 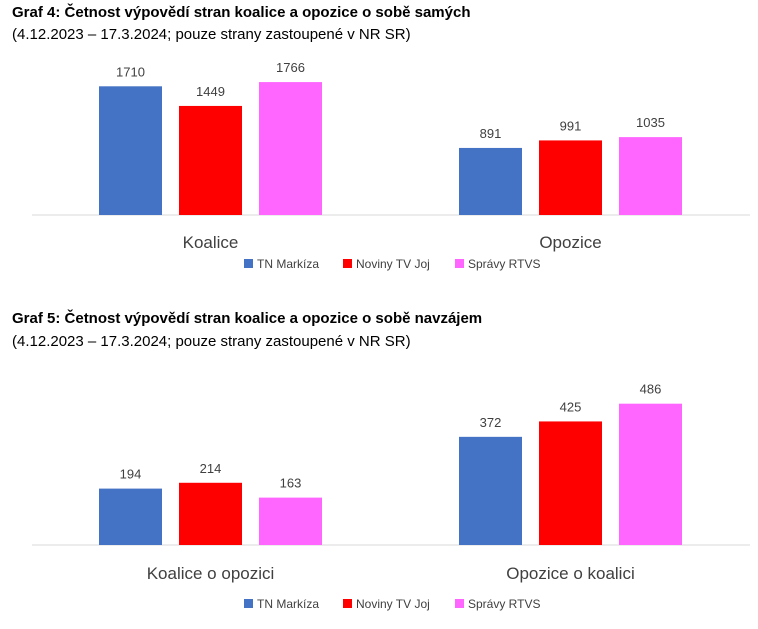 What do you see at coordinates (570, 242) in the screenshot?
I see `category-label: Opozice` at bounding box center [570, 242].